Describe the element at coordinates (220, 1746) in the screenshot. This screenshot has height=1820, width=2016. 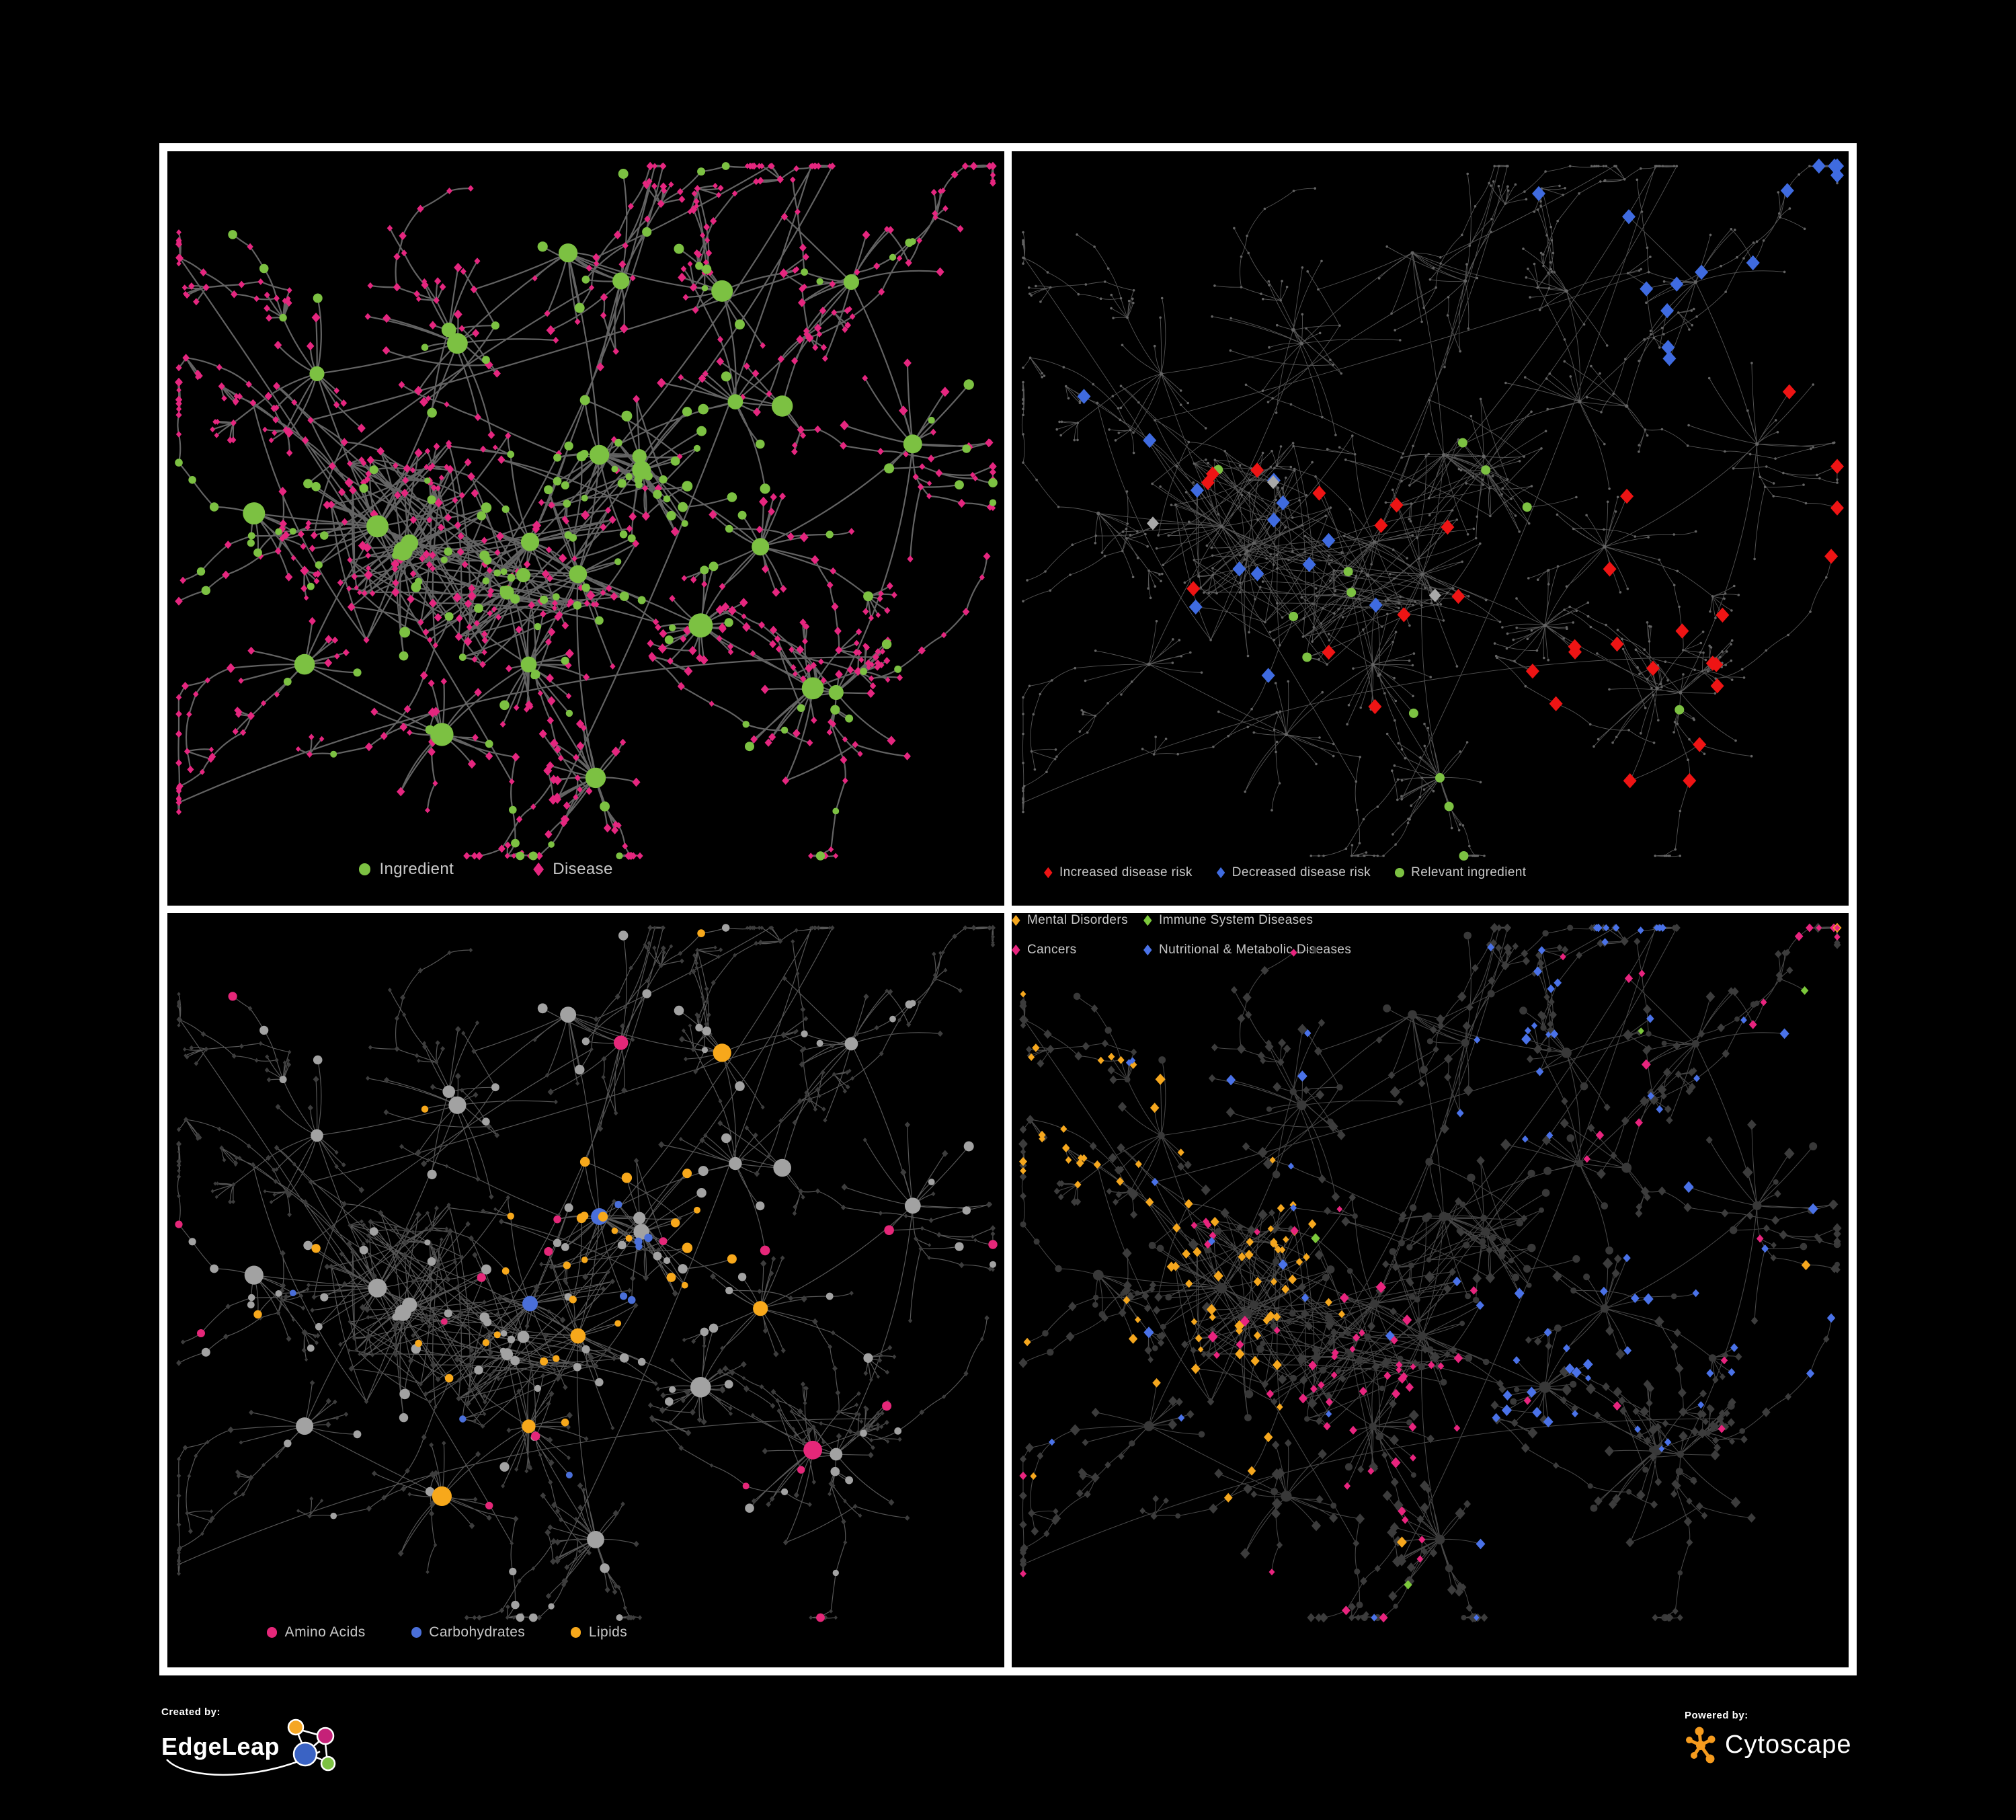
I see `edgeleap-wordmark: EdgeLeap` at that location.